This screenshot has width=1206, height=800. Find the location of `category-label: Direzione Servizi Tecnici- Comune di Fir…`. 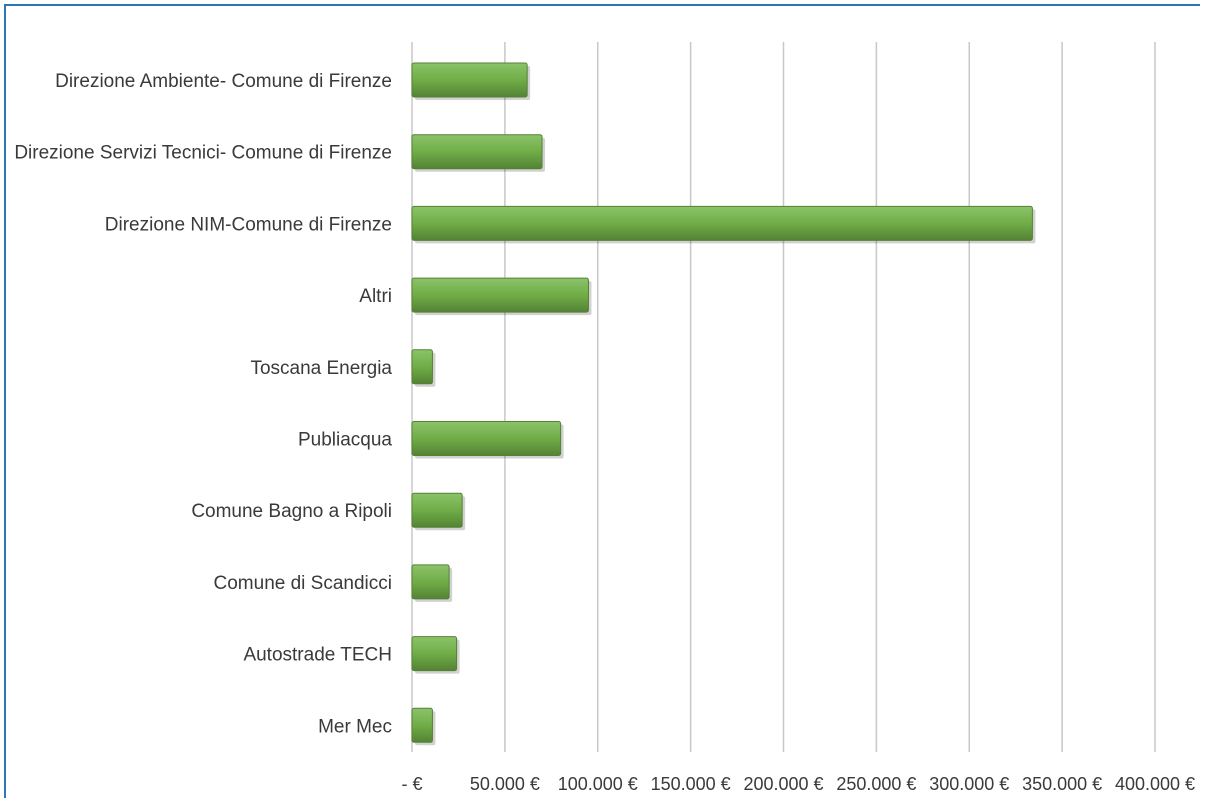

category-label: Direzione Servizi Tecnici- Comune di Fir… is located at coordinates (203, 153).